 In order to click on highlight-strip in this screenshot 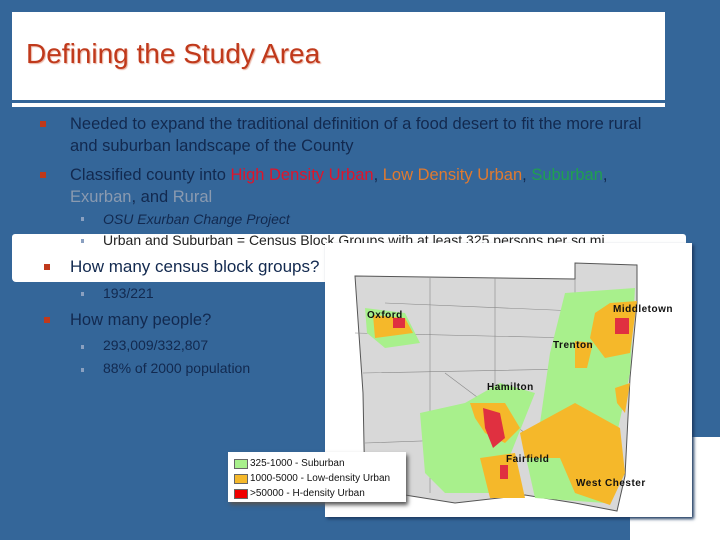, I will do `click(172, 263)`.